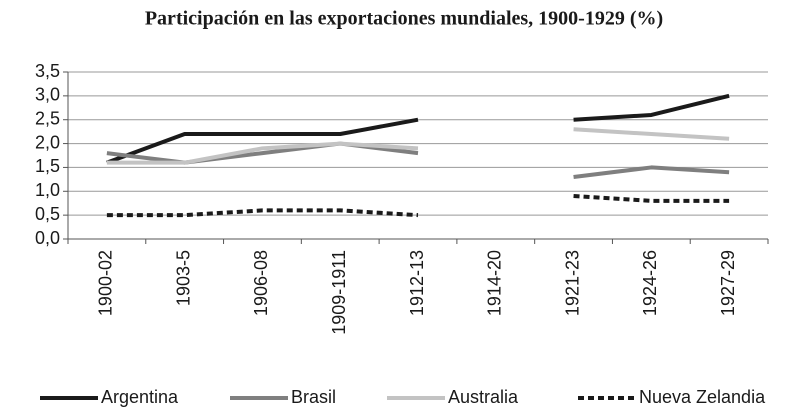 The image size is (808, 413). Describe the element at coordinates (47, 214) in the screenshot. I see `y-tick-label: 0,5` at that location.